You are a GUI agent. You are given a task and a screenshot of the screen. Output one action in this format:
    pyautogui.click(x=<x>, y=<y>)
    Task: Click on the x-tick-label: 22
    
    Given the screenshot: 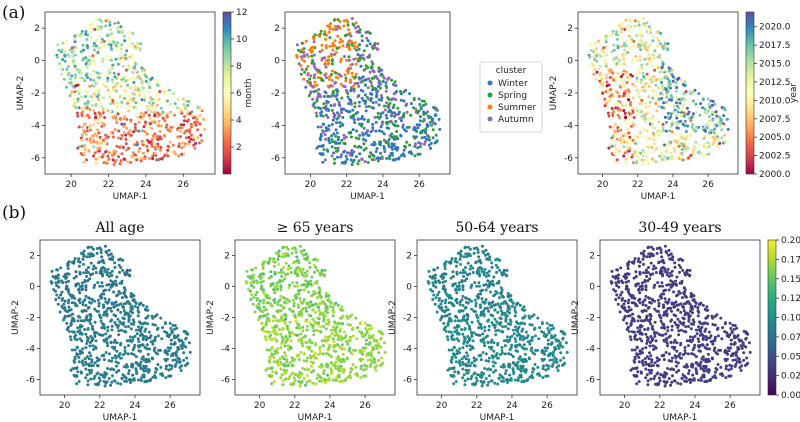 What is the action you would take?
    pyautogui.click(x=346, y=185)
    